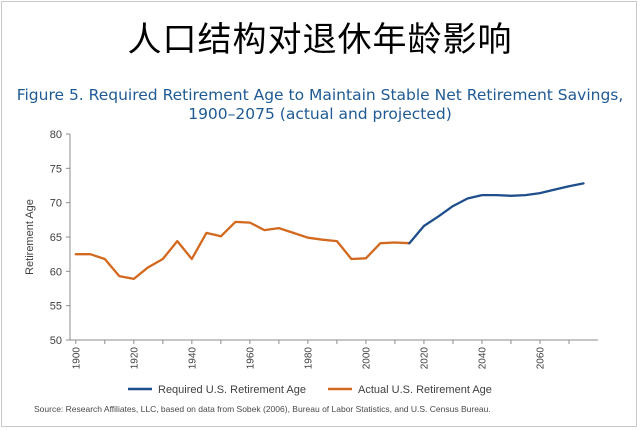 The image size is (640, 430). I want to click on x-tick-label: 1940, so click(192, 358).